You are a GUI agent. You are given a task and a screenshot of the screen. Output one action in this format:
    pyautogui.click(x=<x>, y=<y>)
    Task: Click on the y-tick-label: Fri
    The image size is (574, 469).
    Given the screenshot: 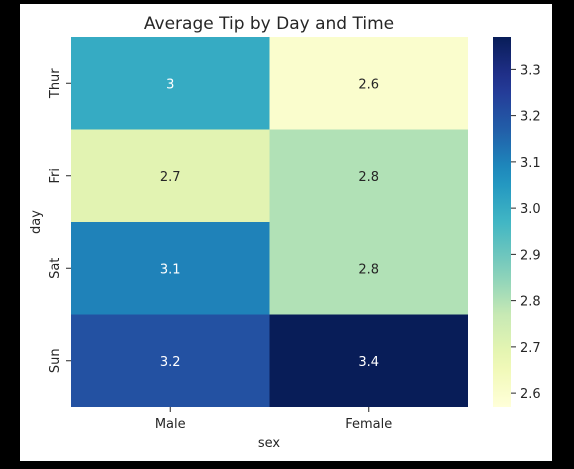 What is the action you would take?
    pyautogui.click(x=55, y=176)
    